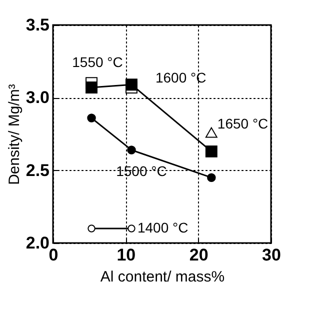 Image resolution: width=325 pixels, height=325 pixels. What do you see at coordinates (53, 255) in the screenshot?
I see `x-tick-label: 0` at bounding box center [53, 255].